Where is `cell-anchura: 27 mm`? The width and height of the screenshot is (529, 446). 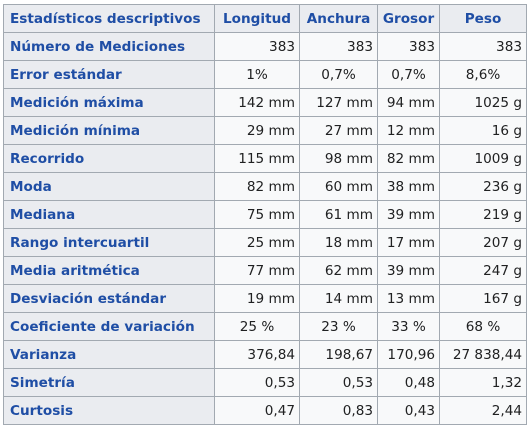
cell-anchura: 27 mm is located at coordinates (338, 130).